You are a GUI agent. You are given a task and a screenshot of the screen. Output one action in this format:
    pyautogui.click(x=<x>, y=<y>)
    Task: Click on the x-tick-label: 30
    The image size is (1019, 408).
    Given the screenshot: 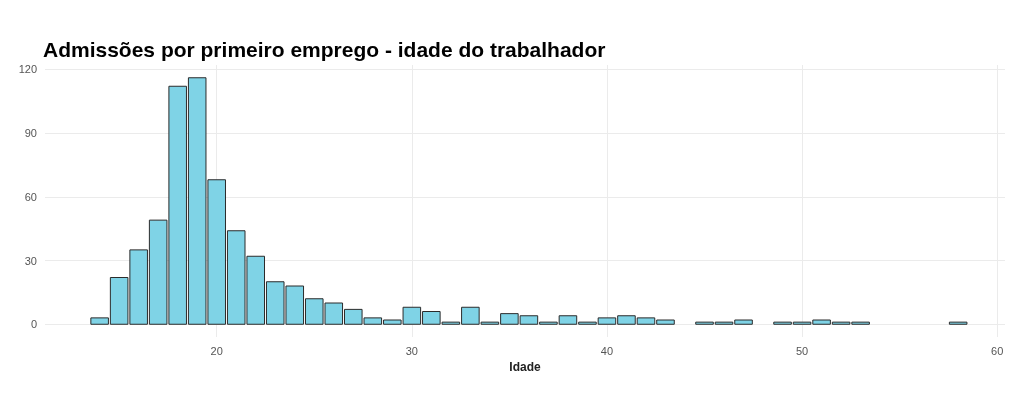 What is the action you would take?
    pyautogui.click(x=411, y=350)
    